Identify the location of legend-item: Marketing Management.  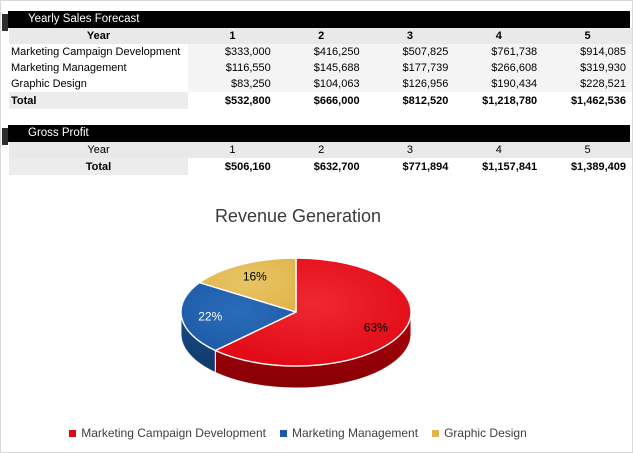
(349, 433).